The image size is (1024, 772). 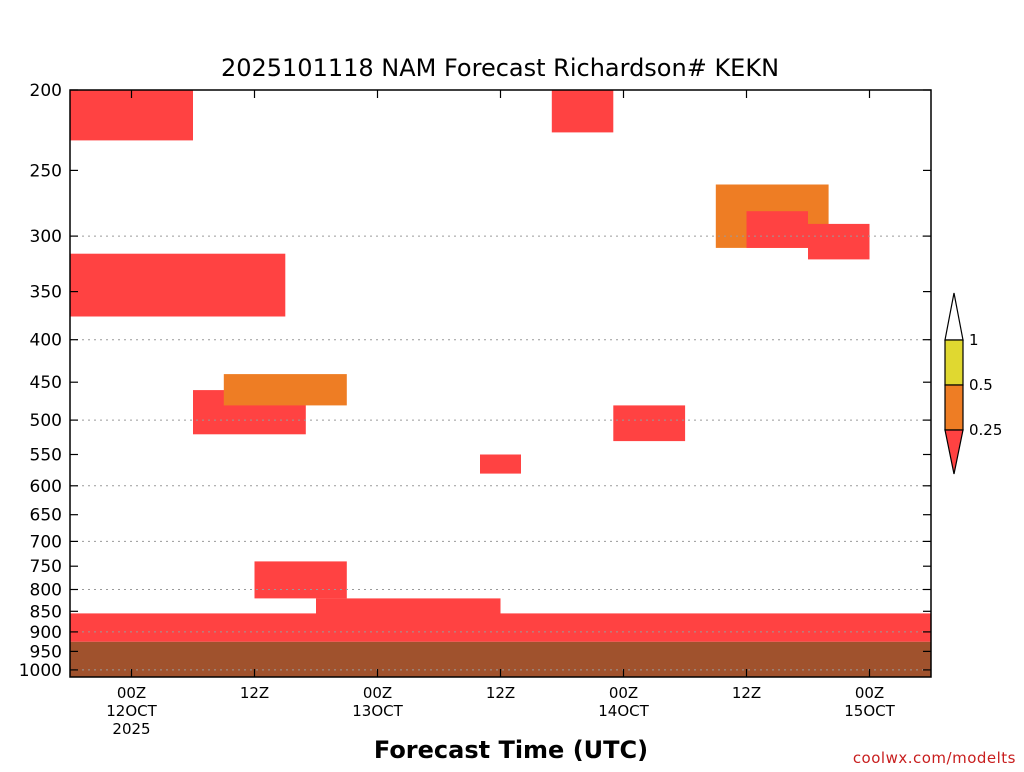 I want to click on y-tick-label: 800, so click(x=46, y=591).